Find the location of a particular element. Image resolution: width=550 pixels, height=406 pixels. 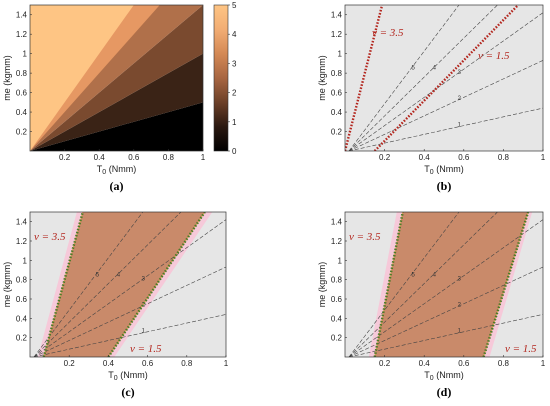

contour-label: 4 is located at coordinates (435, 69).